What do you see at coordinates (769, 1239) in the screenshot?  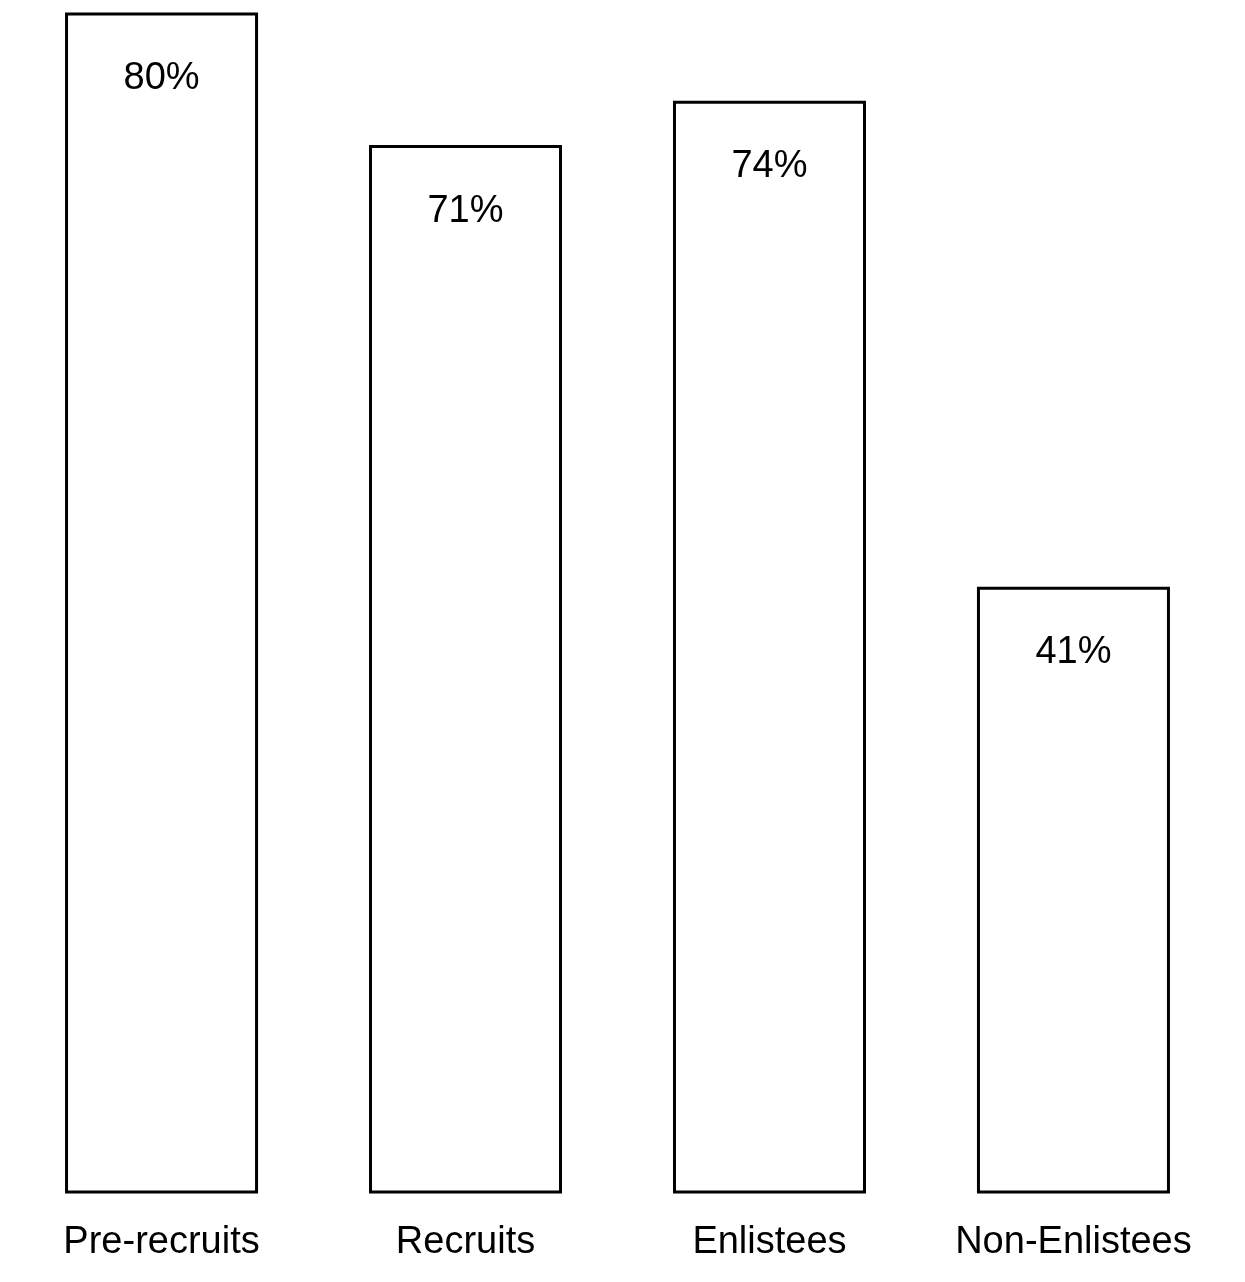 I see `x-tick-label: Enlistees` at bounding box center [769, 1239].